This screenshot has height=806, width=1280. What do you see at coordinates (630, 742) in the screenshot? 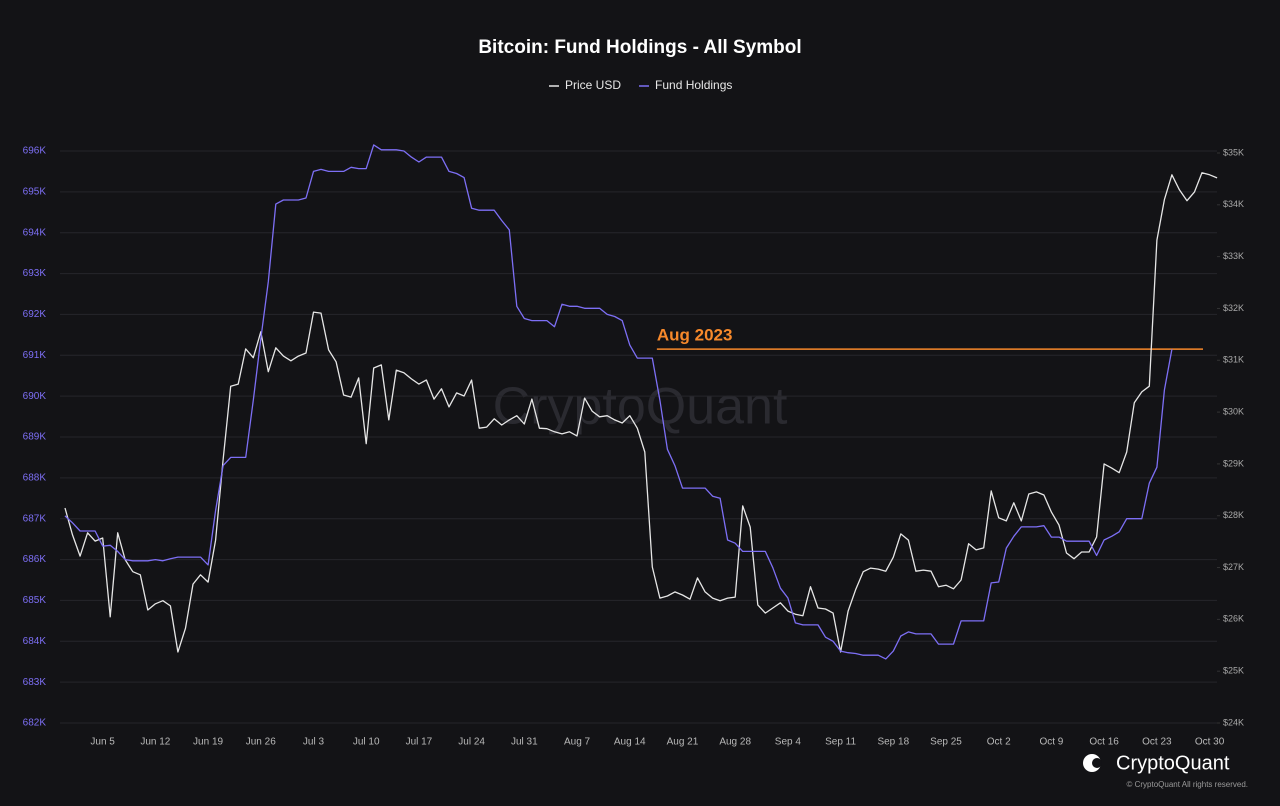
I see `x-tick-label: Aug 14` at bounding box center [630, 742].